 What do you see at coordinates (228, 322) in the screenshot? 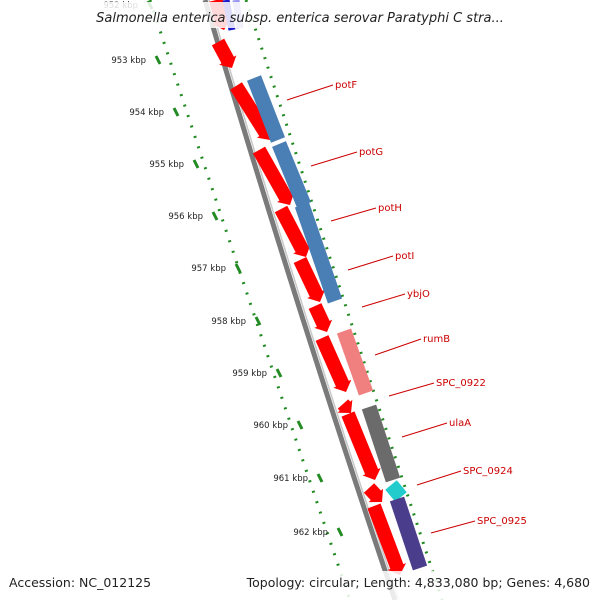
I see `ruler-tick-label: 958 kbp` at bounding box center [228, 322].